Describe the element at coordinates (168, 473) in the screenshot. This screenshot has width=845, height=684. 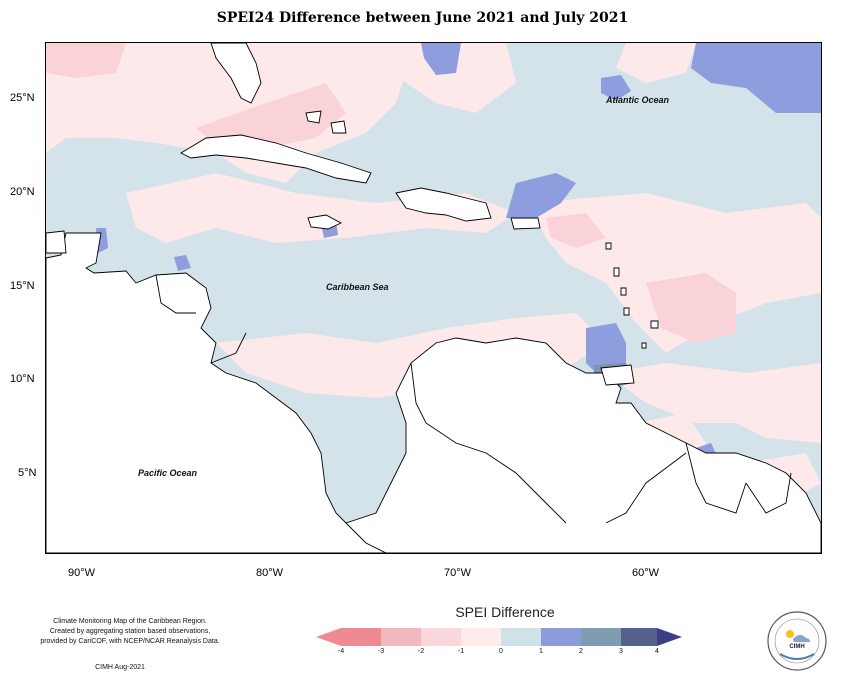
I see `pacific-ocean-label: Pacific Ocean` at that location.